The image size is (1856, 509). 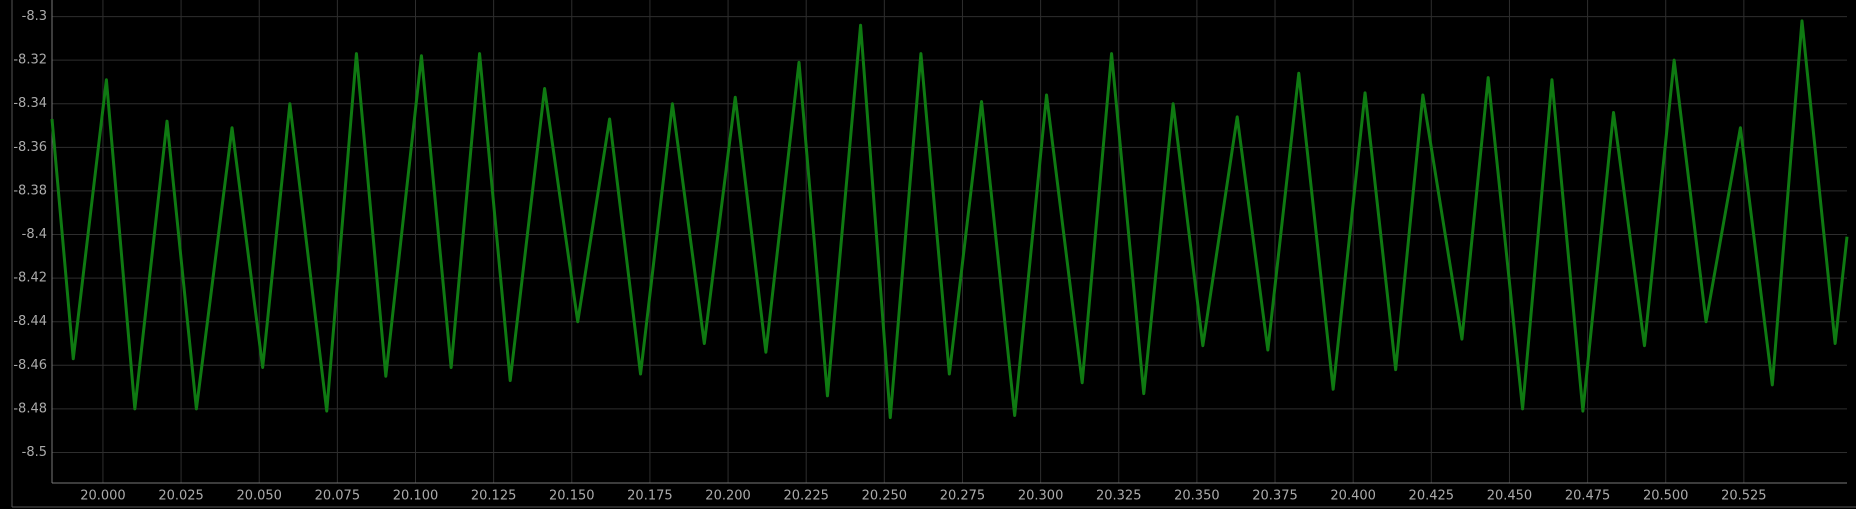 I want to click on x-tick-label: 20.500, so click(x=1666, y=496).